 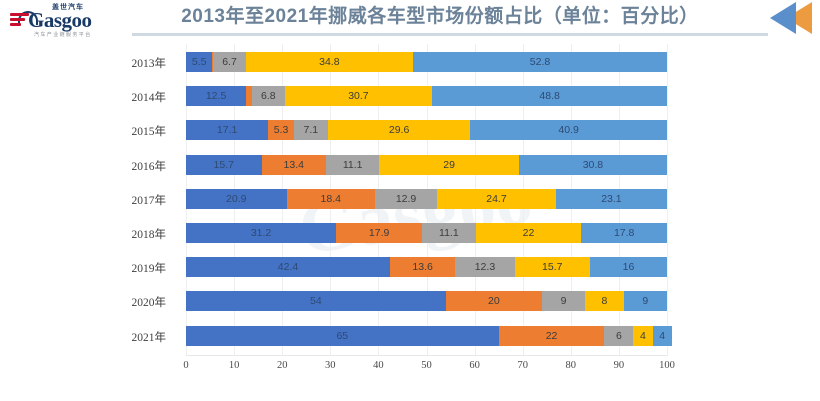 What do you see at coordinates (493, 301) in the screenshot?
I see `bar-segment: 20` at bounding box center [493, 301].